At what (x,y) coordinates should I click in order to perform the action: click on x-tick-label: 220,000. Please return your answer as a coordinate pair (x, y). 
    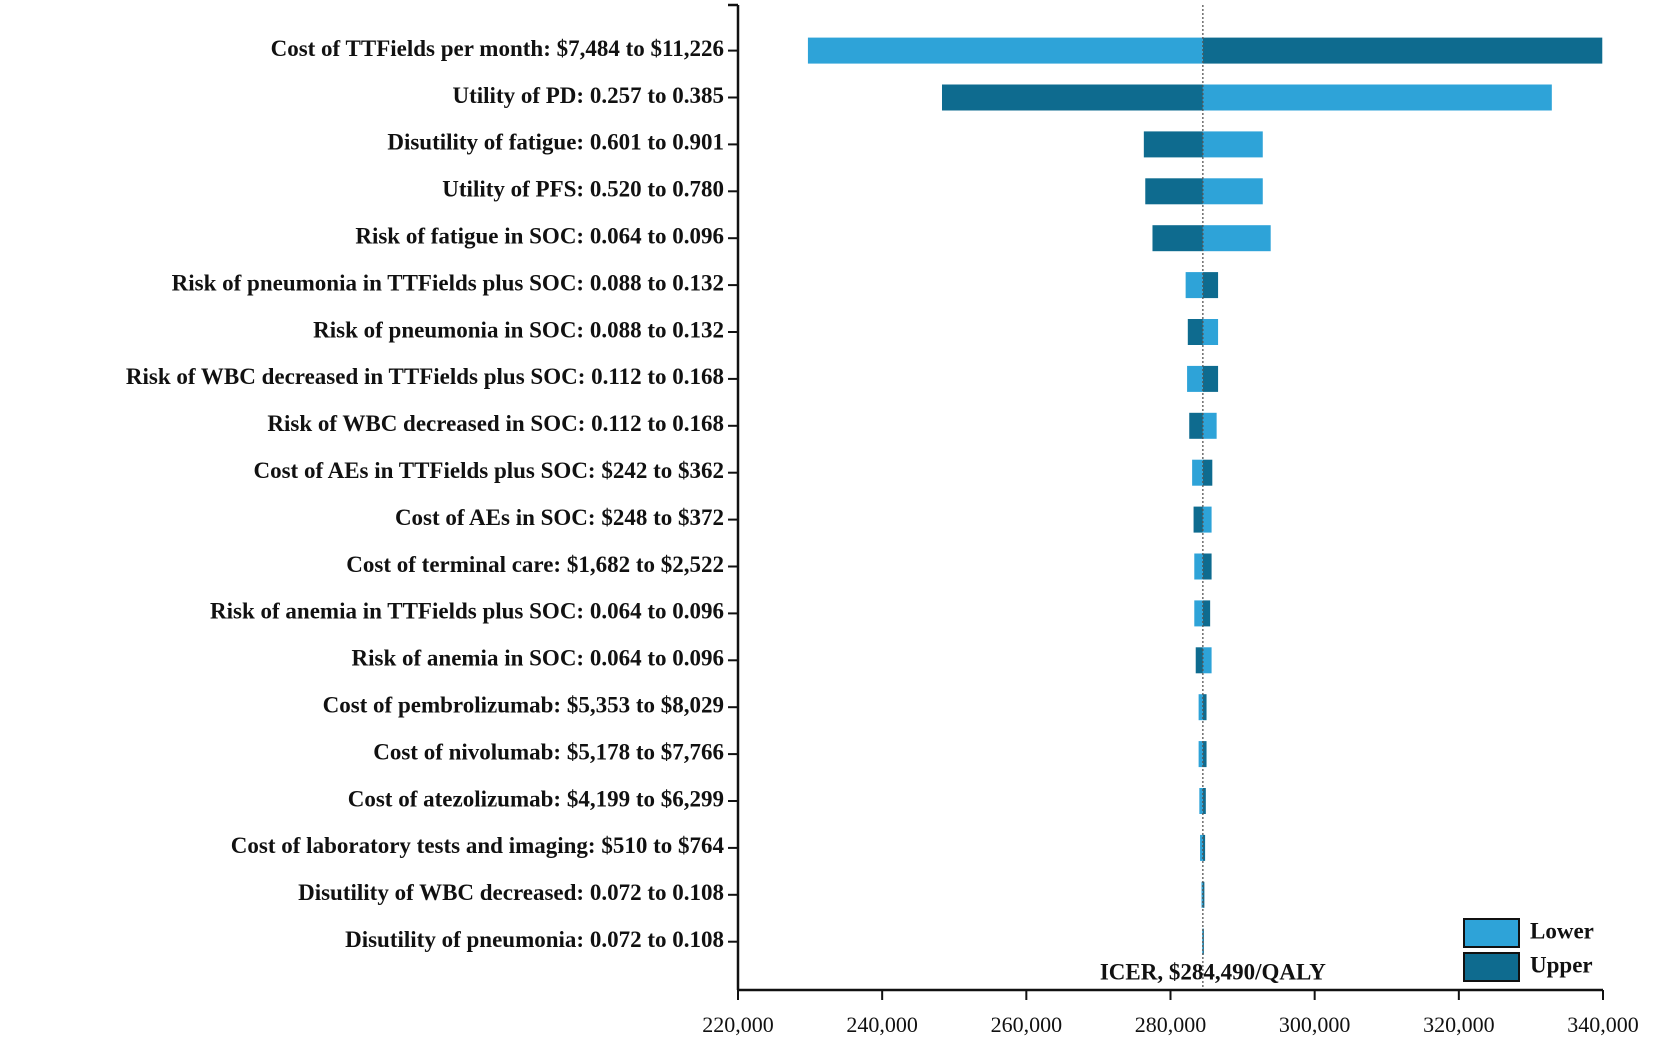
    Looking at the image, I should click on (738, 1024).